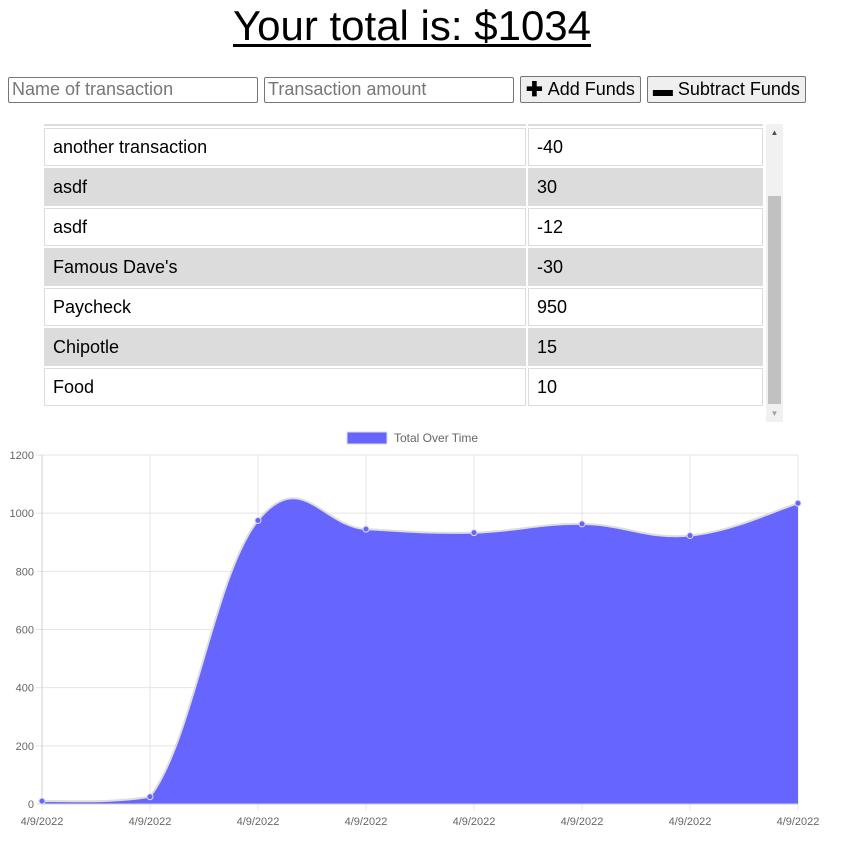 The width and height of the screenshot is (844, 866). What do you see at coordinates (367, 438) in the screenshot?
I see `legend-swatch` at bounding box center [367, 438].